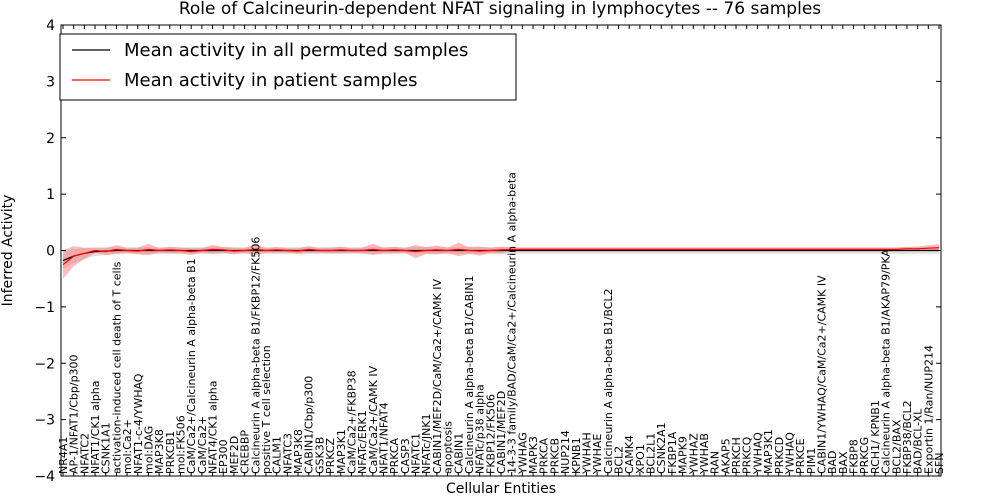 This screenshot has height=500, width=1000. Describe the element at coordinates (469, 374) in the screenshot. I see `x-tick-label: Calcineurin A alpha-beta B1/CABIN1` at that location.